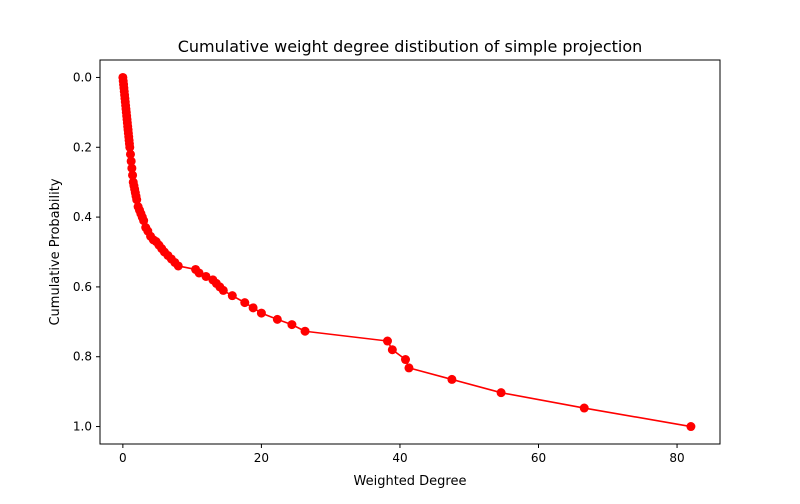 The image size is (800, 504). I want to click on x-tick-label: 60, so click(538, 458).